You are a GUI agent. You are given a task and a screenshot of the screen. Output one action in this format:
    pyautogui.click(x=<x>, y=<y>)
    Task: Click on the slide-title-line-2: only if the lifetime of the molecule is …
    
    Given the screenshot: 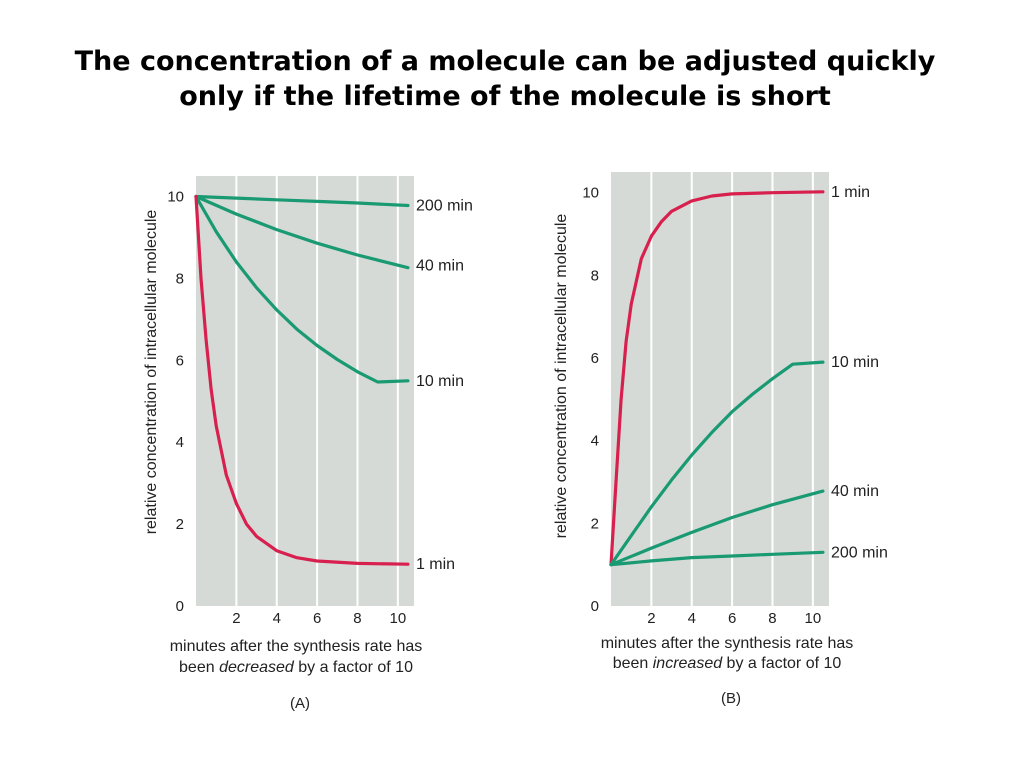 What is the action you would take?
    pyautogui.click(x=505, y=96)
    